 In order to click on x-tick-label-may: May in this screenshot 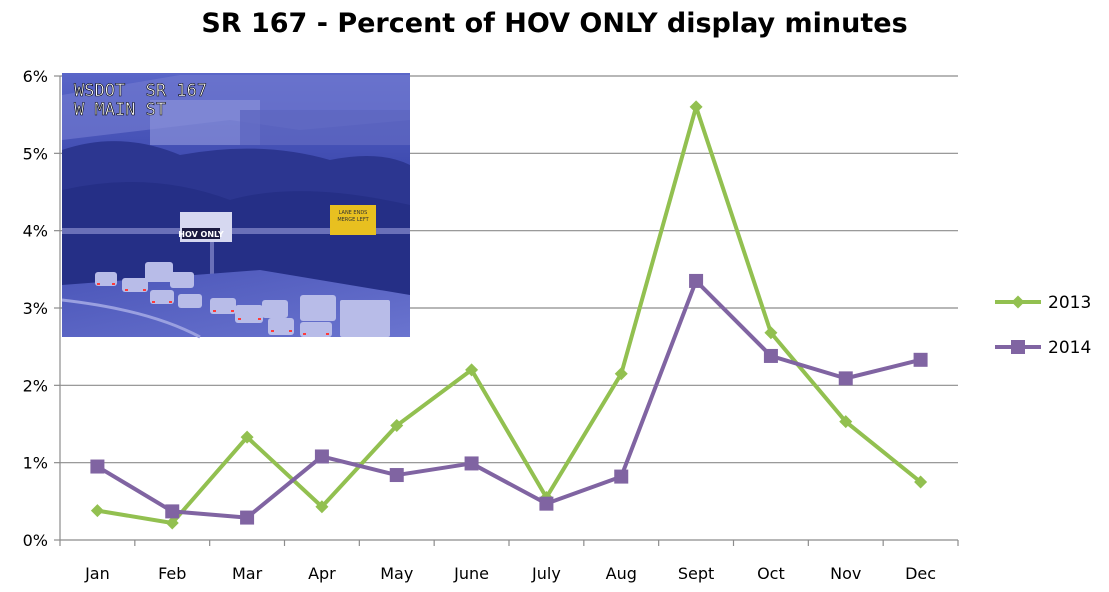, I will do `click(396, 573)`.